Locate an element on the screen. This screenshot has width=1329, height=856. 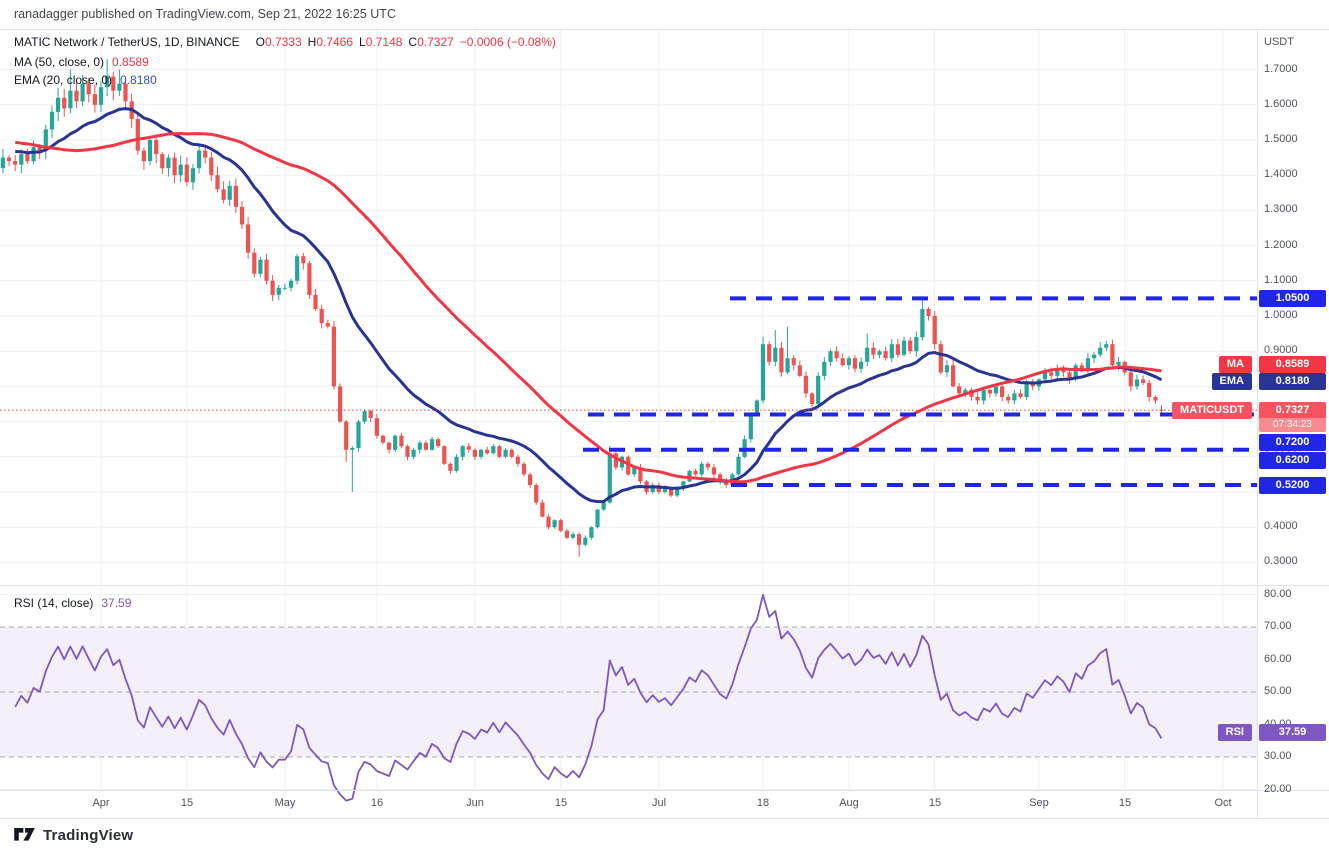
ohlc-C-value: 0.7327 is located at coordinates (435, 42).